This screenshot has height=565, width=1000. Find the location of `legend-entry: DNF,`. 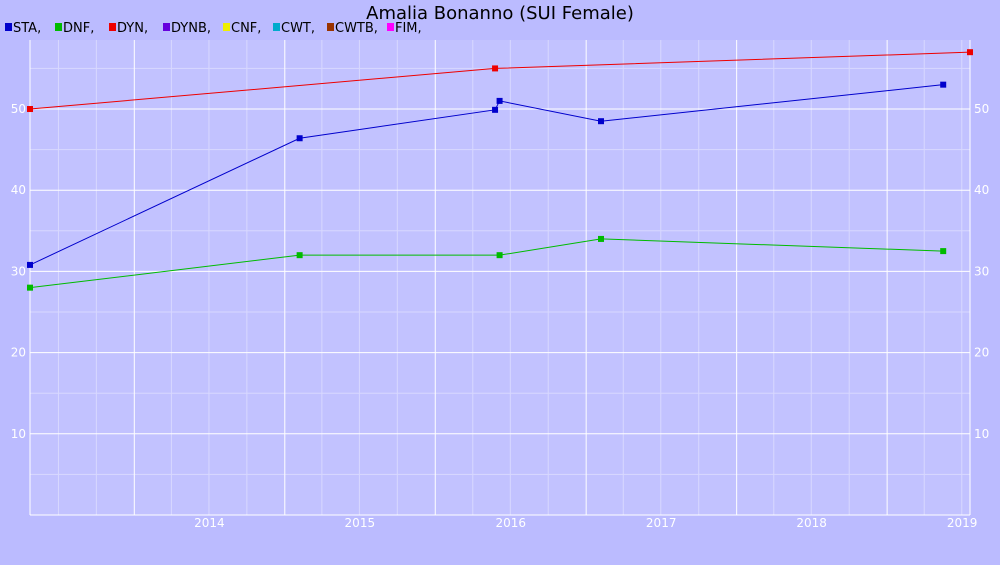

legend-entry: DNF, is located at coordinates (78, 28).